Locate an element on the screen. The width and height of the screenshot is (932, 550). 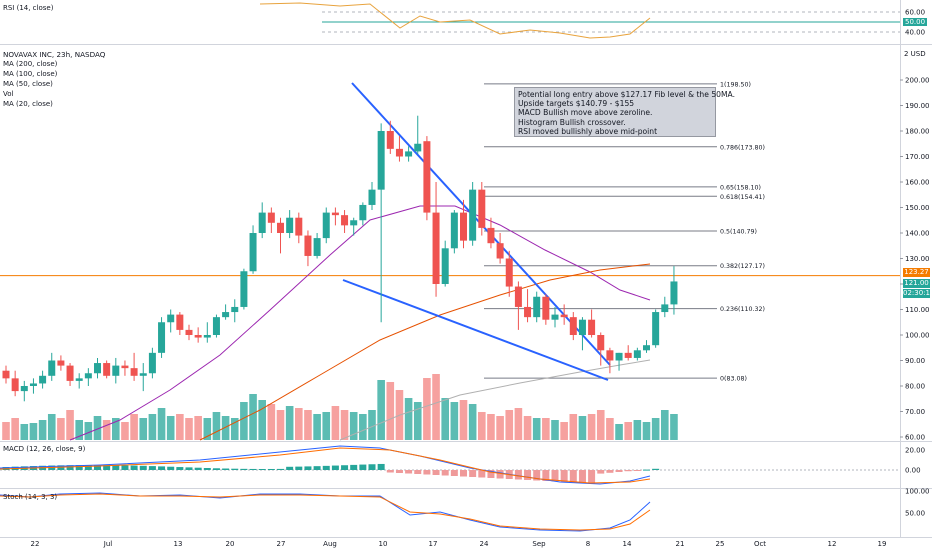
currency-label: 2 USD is located at coordinates (915, 54).